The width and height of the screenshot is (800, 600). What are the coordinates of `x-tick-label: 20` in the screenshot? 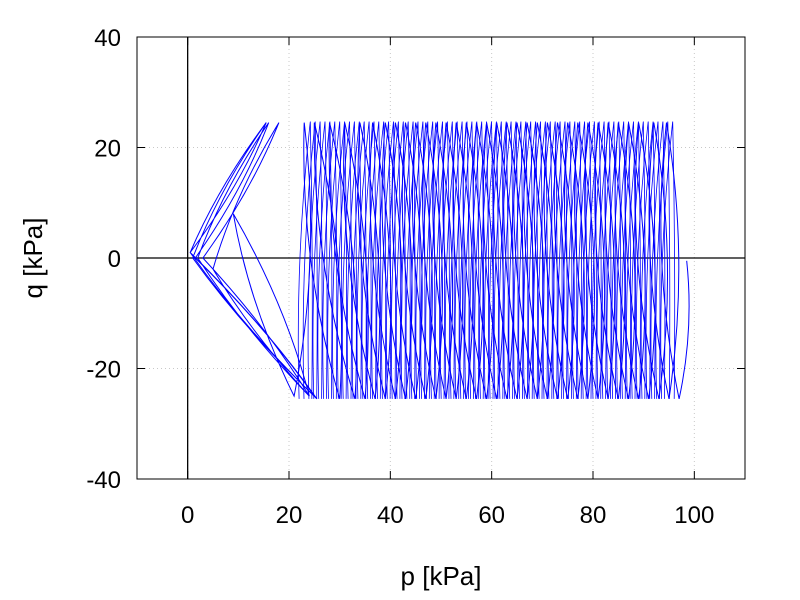 It's located at (289, 515).